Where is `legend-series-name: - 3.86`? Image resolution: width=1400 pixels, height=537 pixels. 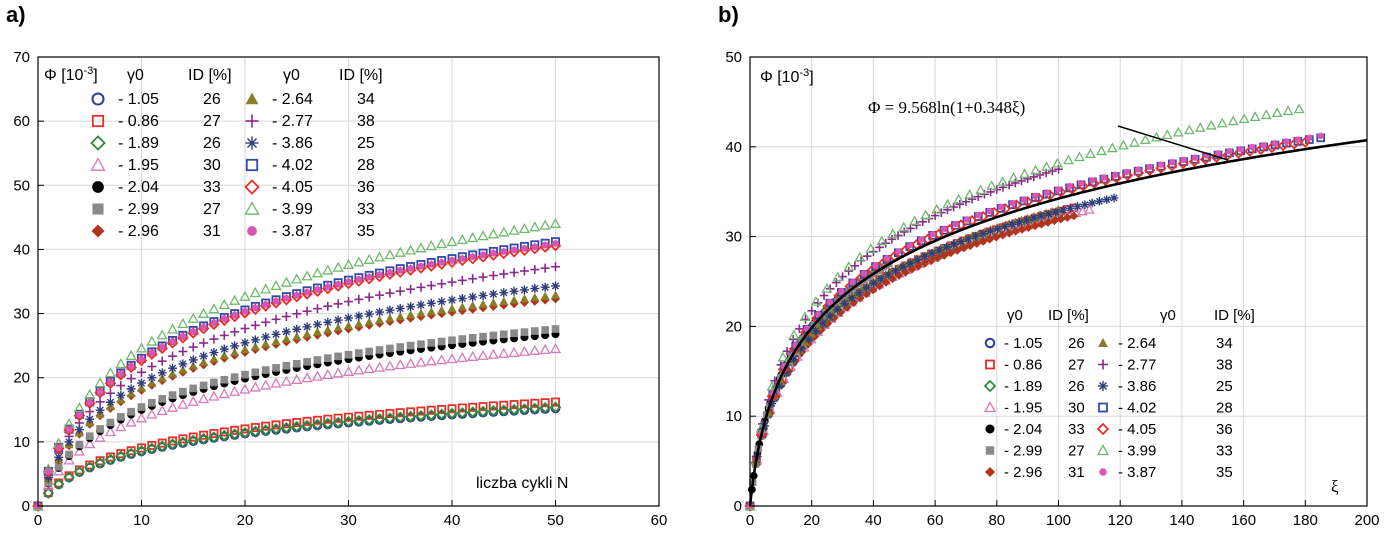
legend-series-name: - 3.86 is located at coordinates (1137, 386).